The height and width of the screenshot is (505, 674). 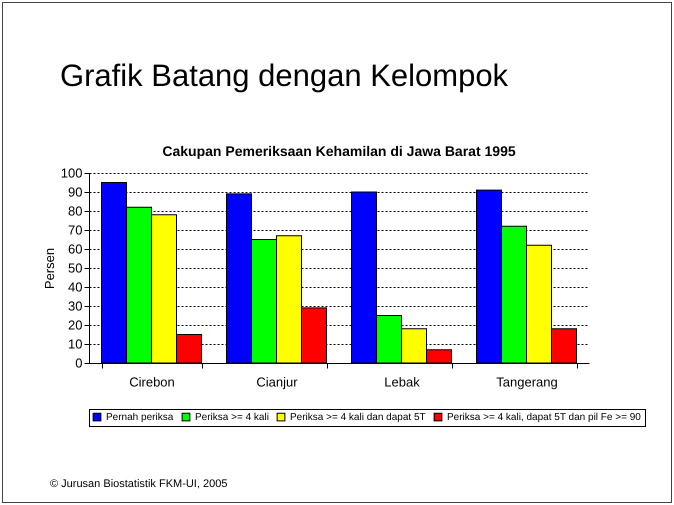 I want to click on y-tick-label: 0, so click(x=78, y=363).